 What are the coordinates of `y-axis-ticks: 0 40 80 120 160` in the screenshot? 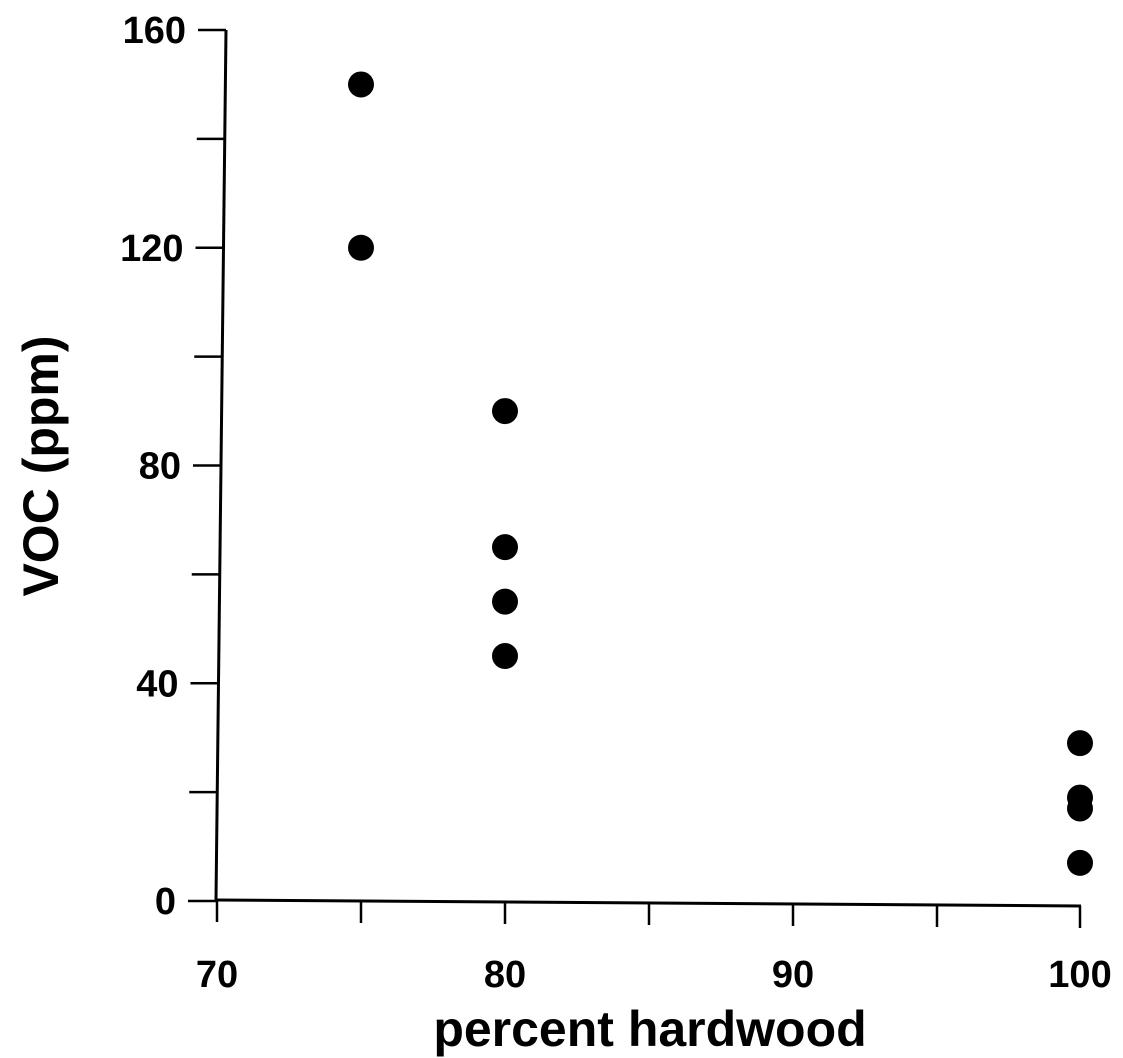 It's located at (173, 466).